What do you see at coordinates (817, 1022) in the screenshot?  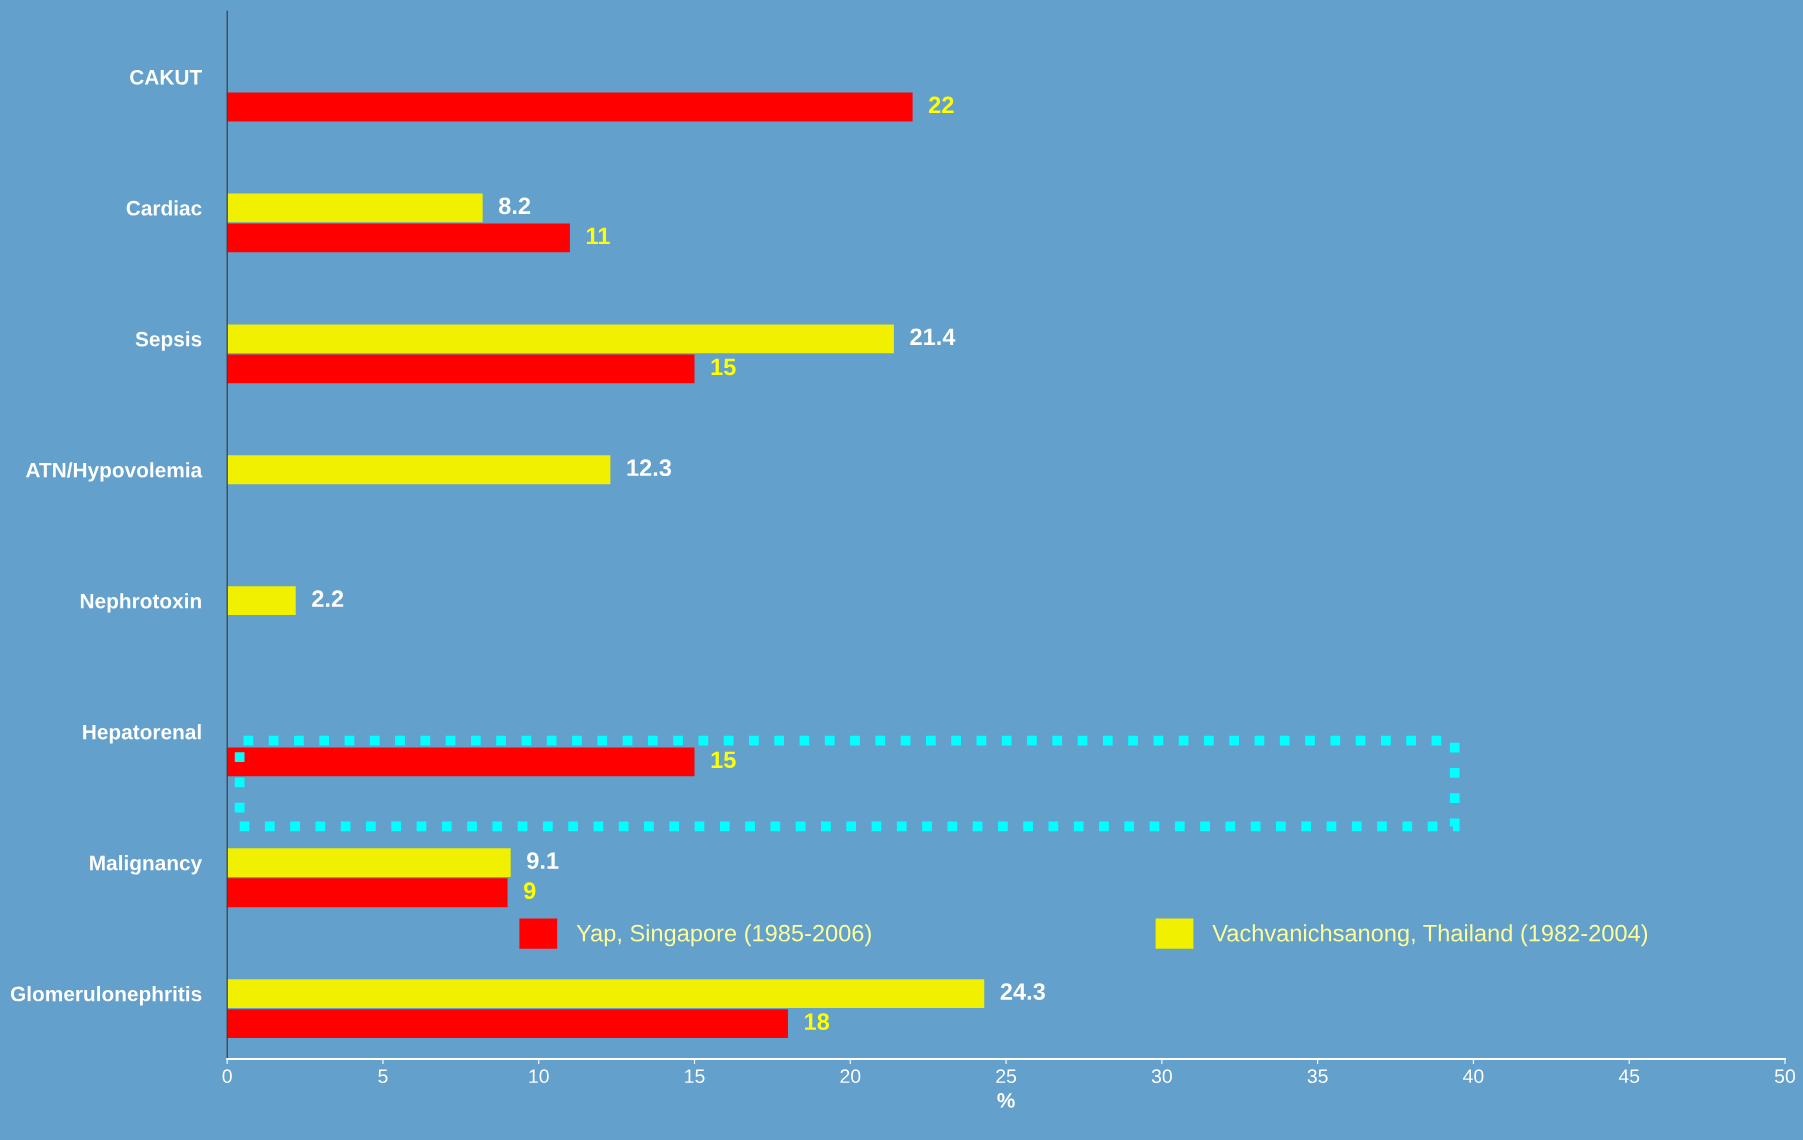 I see `data-label: 18` at bounding box center [817, 1022].